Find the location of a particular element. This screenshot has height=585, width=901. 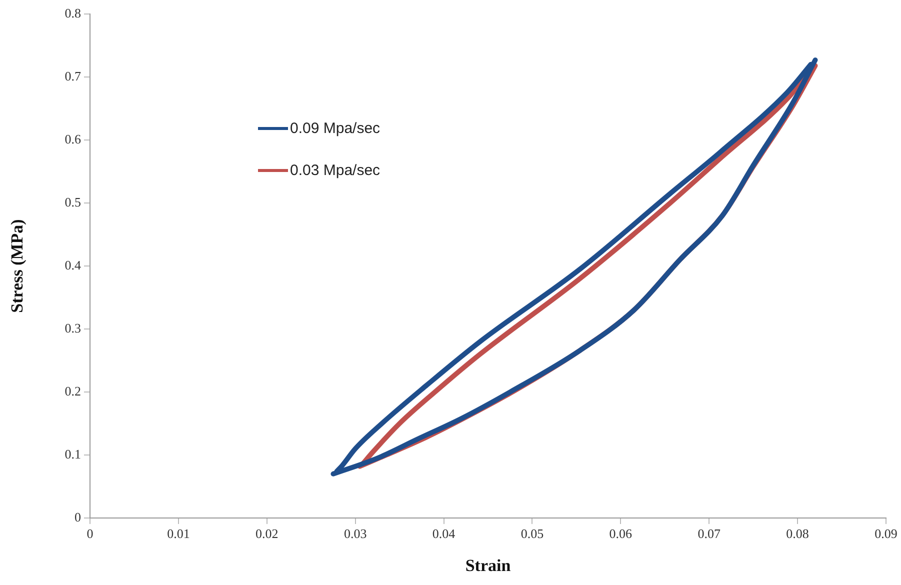

y-tick-label: 0 is located at coordinates (77, 516).